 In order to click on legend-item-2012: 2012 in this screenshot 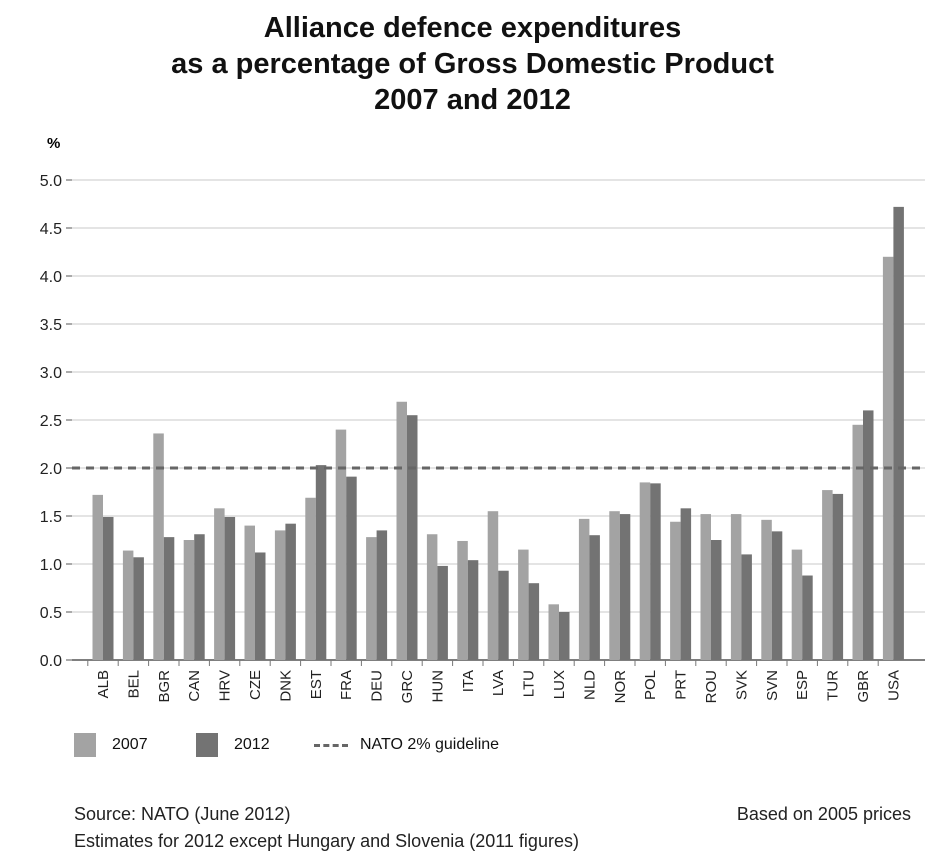, I will do `click(233, 745)`.